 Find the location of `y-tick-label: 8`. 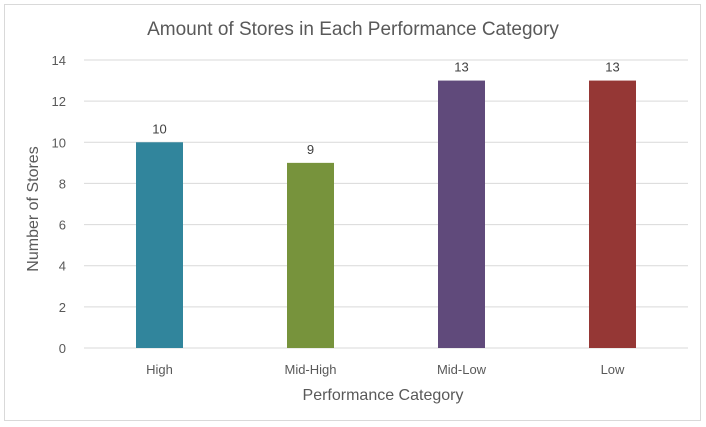

y-tick-label: 8 is located at coordinates (62, 183).